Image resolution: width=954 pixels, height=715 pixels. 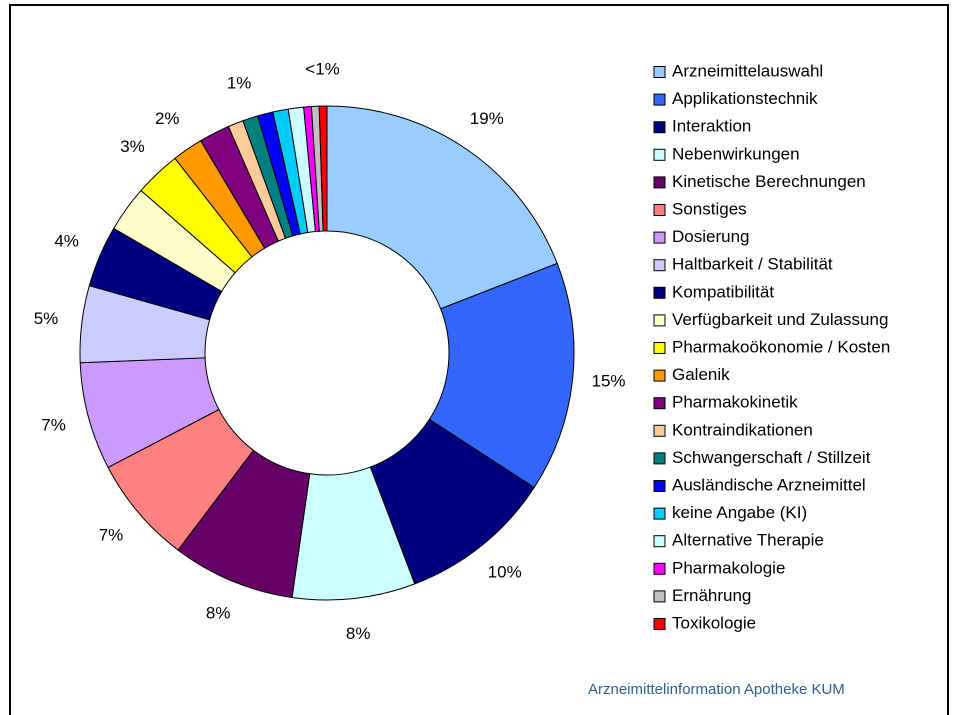 I want to click on source-note: Arzneimittelinformation Apotheke KUM, so click(x=716, y=689).